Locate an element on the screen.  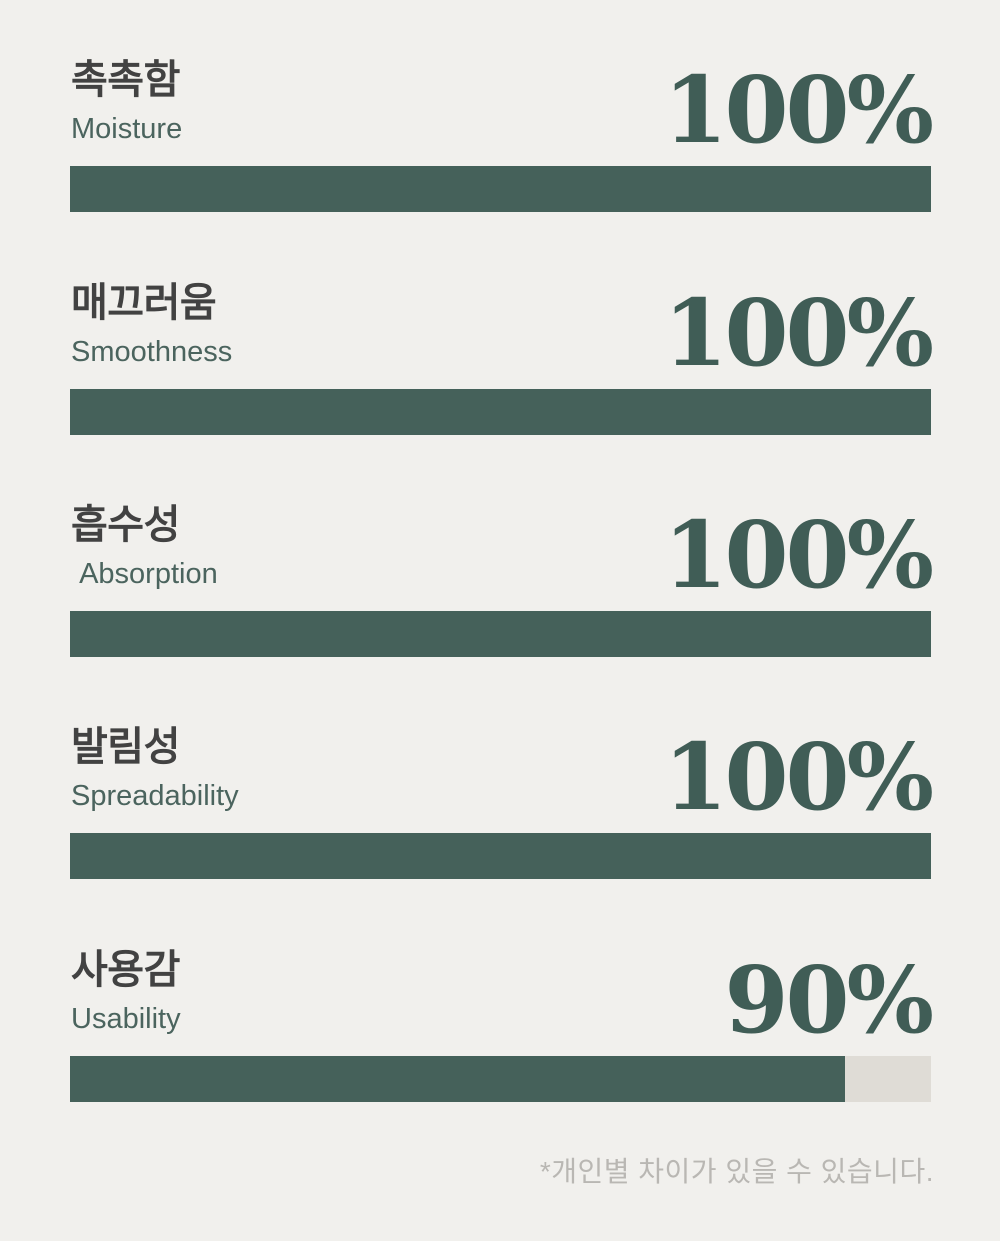
metric-row-moisture: 촉촉함 Moisture 100% is located at coordinates (502, 133).